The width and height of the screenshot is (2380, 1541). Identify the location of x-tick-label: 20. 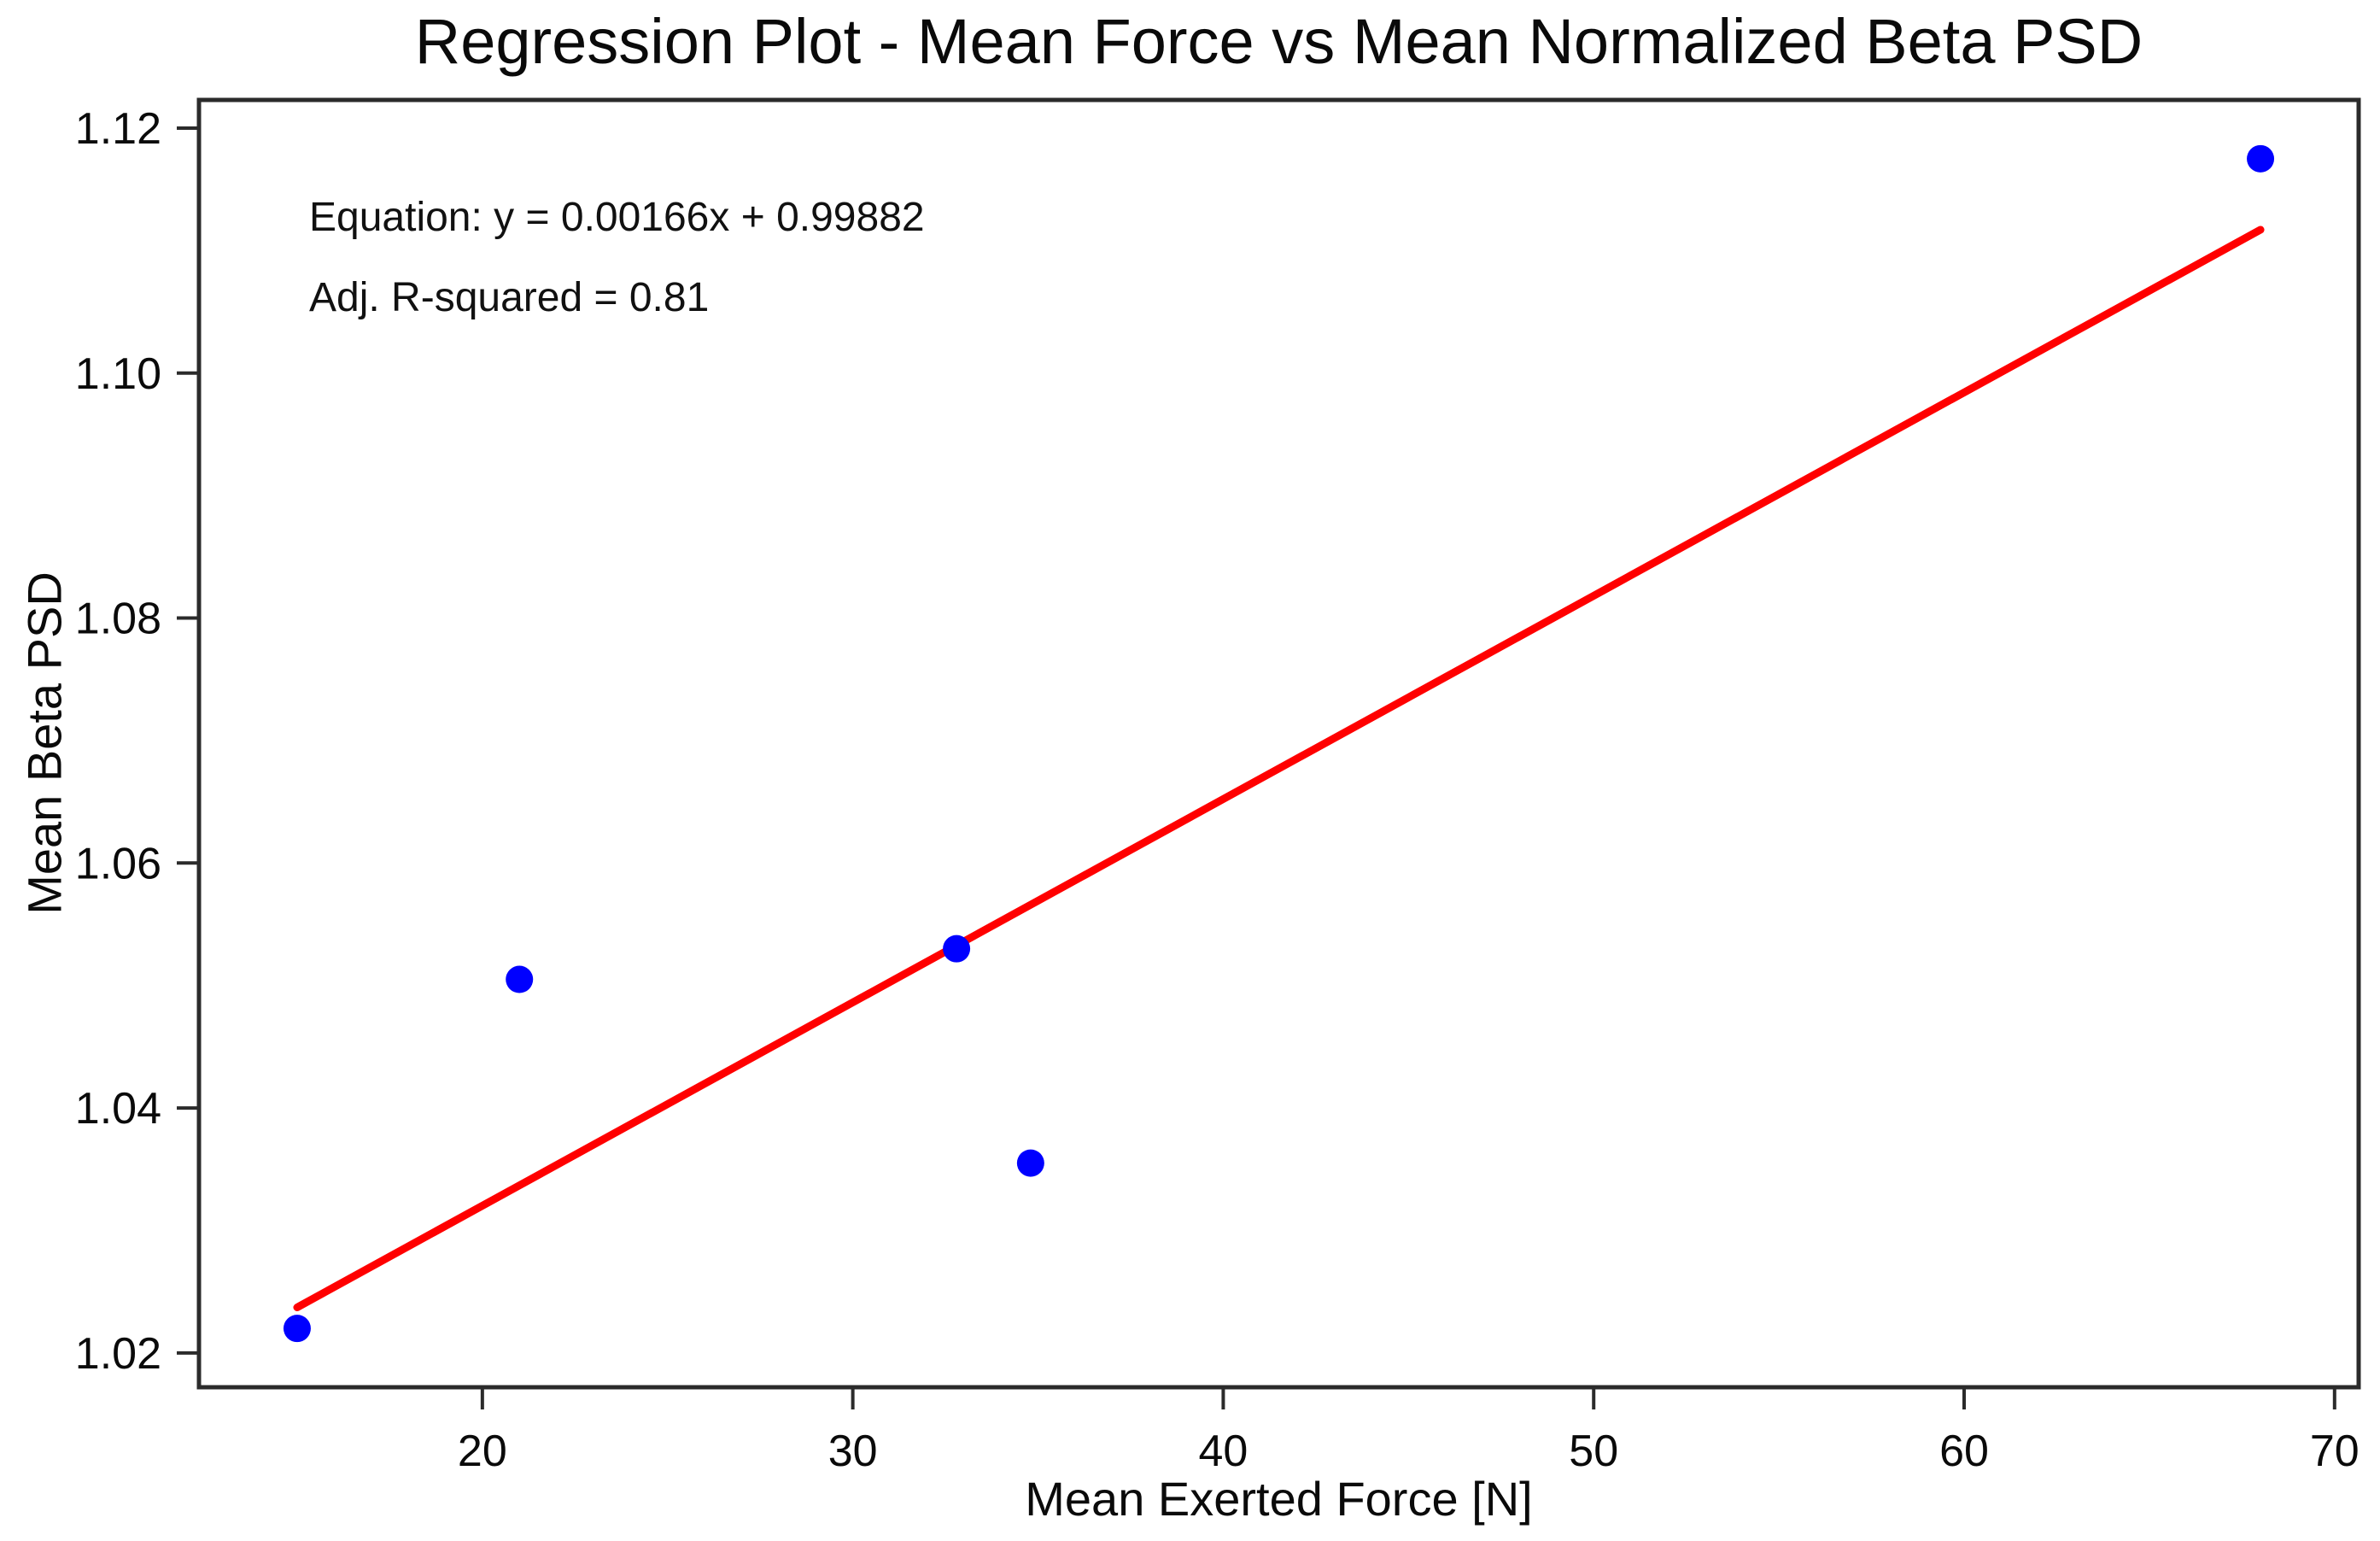
(482, 1451).